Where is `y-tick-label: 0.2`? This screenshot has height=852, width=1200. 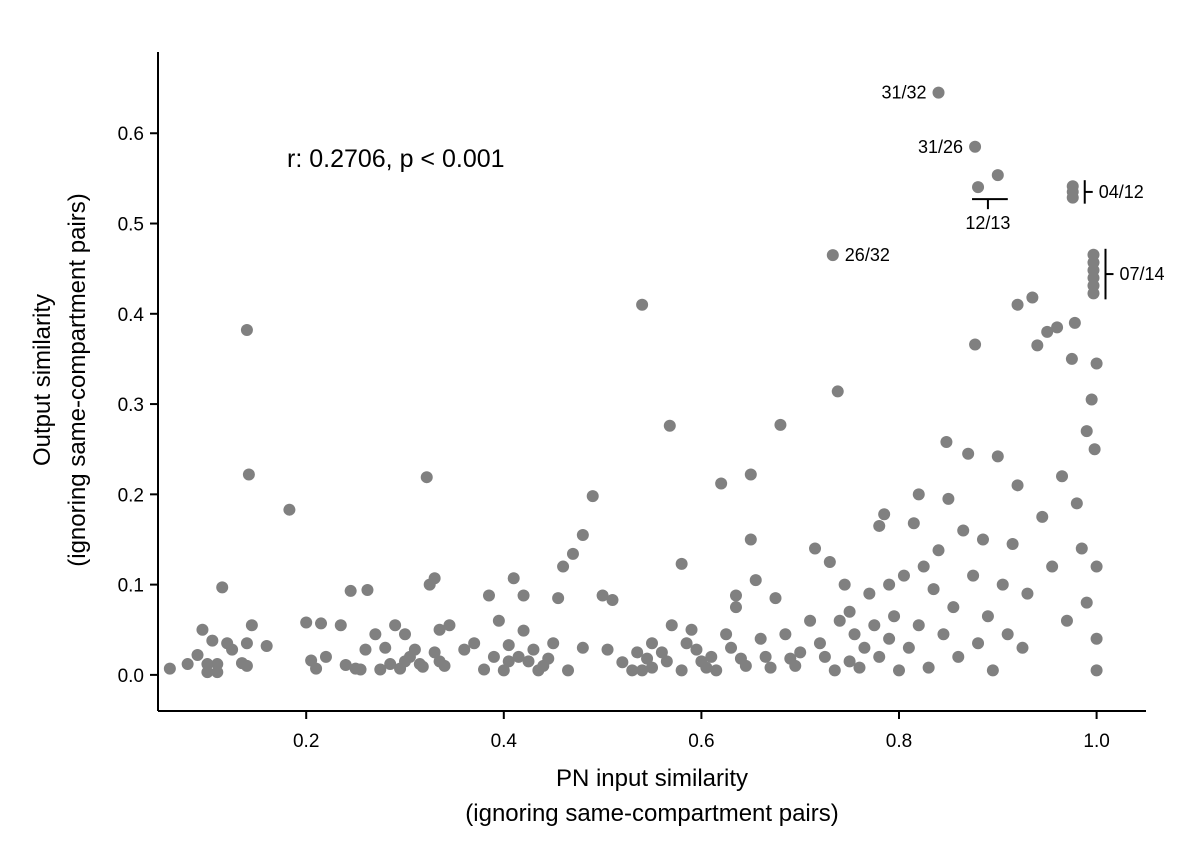 y-tick-label: 0.2 is located at coordinates (131, 495).